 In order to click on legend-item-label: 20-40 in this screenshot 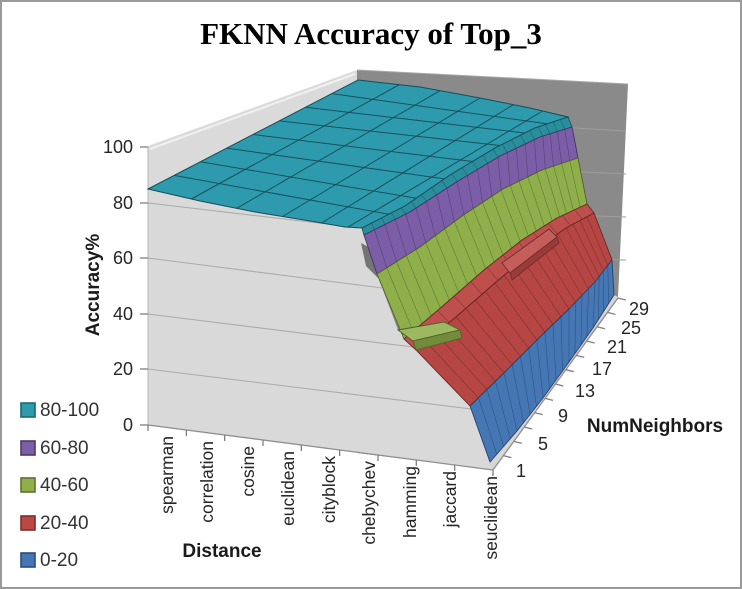, I will do `click(64, 523)`.